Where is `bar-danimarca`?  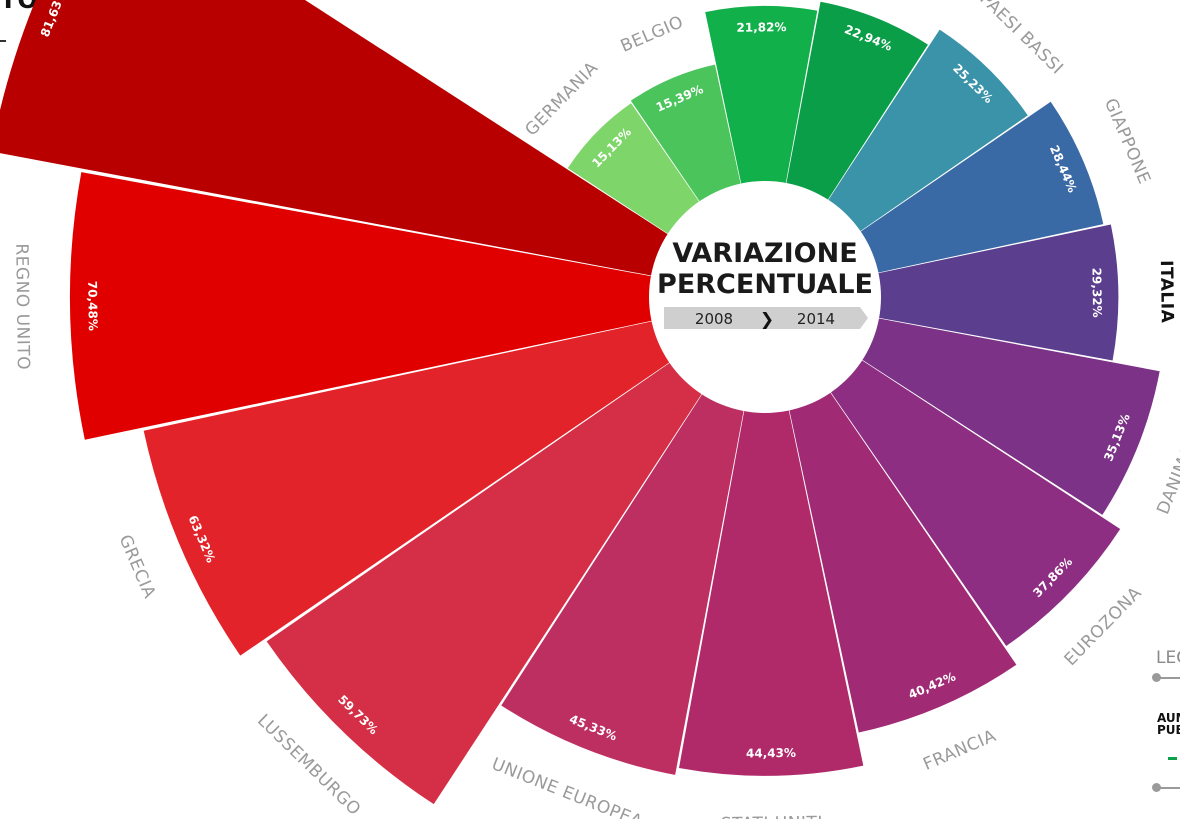
bar-danimarca is located at coordinates (1008, 416).